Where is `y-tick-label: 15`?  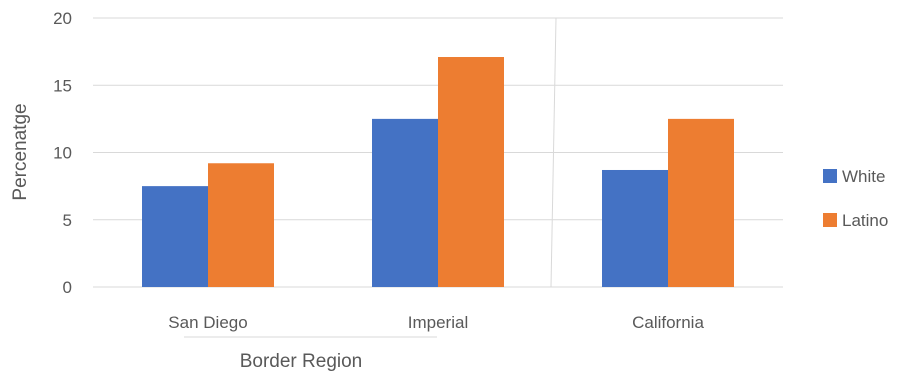 y-tick-label: 15 is located at coordinates (62, 85).